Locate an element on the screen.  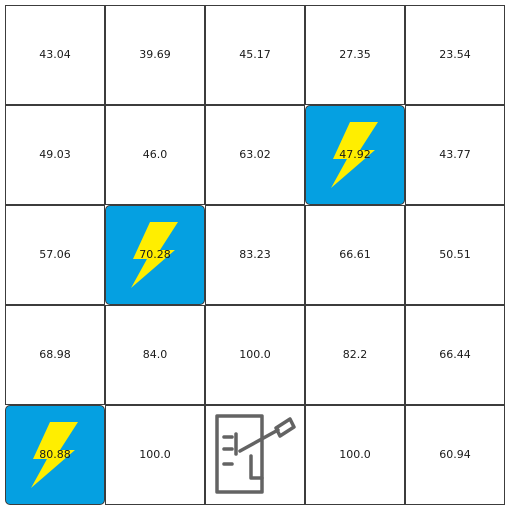
cell-value: 57.06 is located at coordinates (55, 254).